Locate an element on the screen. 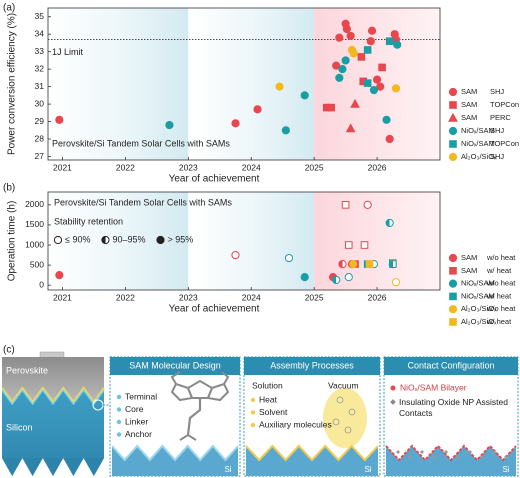  y-axis-label: Operation time (h) is located at coordinates (12, 241).